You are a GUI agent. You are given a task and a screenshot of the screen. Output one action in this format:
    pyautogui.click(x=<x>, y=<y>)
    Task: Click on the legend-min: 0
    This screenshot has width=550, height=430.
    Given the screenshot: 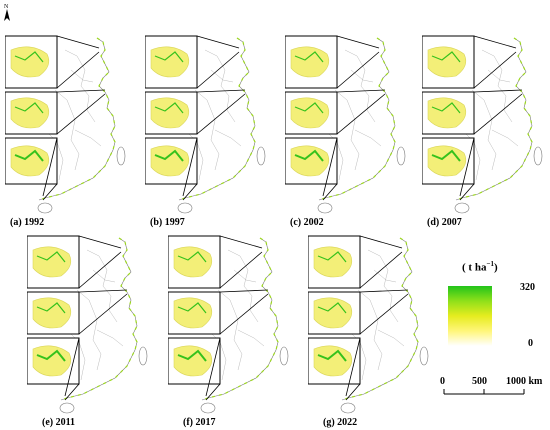 What is the action you would take?
    pyautogui.click(x=530, y=343)
    